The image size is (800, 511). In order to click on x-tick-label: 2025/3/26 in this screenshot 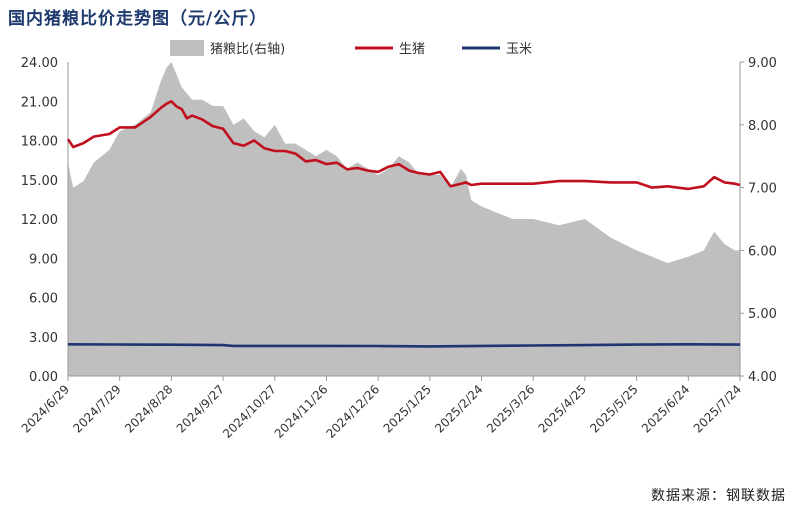, I will do `click(510, 408)`.